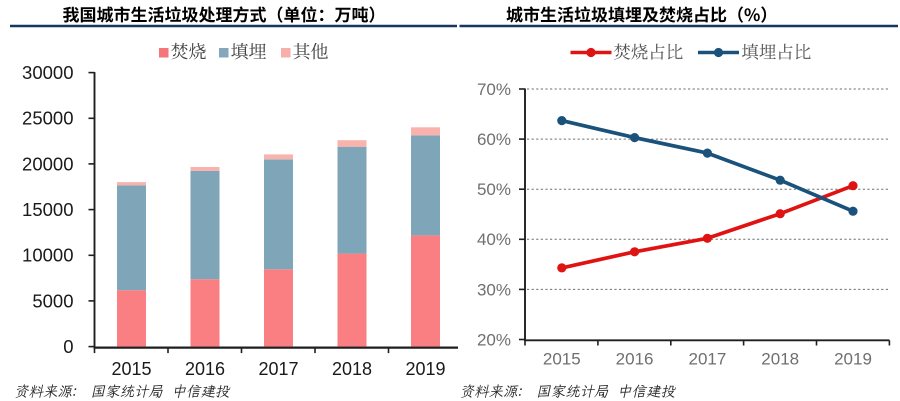  What do you see at coordinates (47, 255) in the screenshot?
I see `svg-text: 10000` at bounding box center [47, 255].